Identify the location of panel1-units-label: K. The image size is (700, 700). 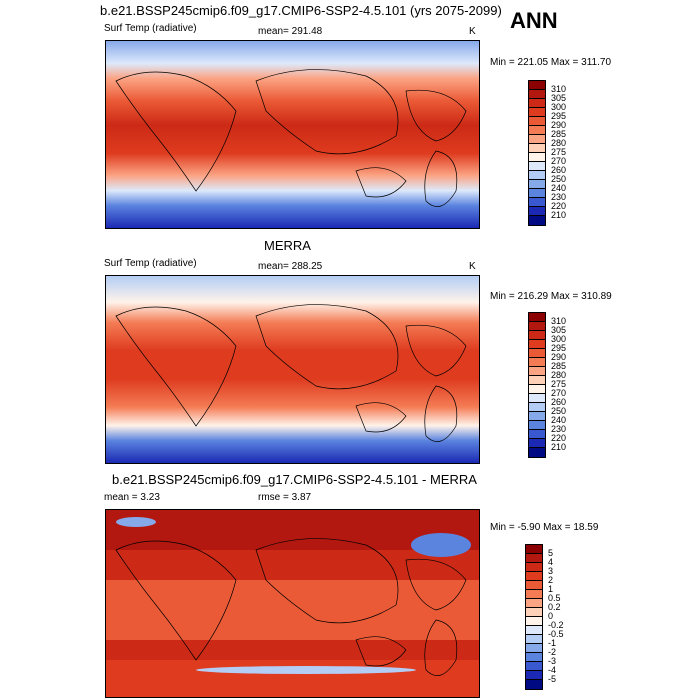
(472, 31).